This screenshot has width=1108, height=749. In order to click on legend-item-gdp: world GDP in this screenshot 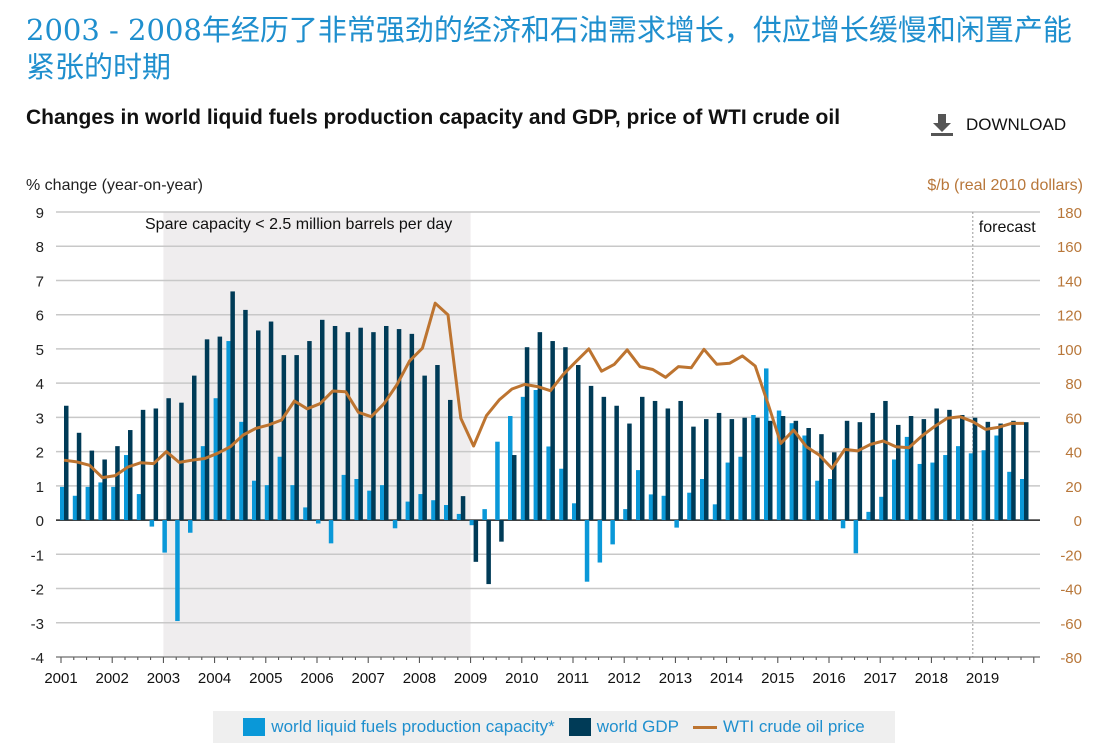, I will do `click(623, 727)`.